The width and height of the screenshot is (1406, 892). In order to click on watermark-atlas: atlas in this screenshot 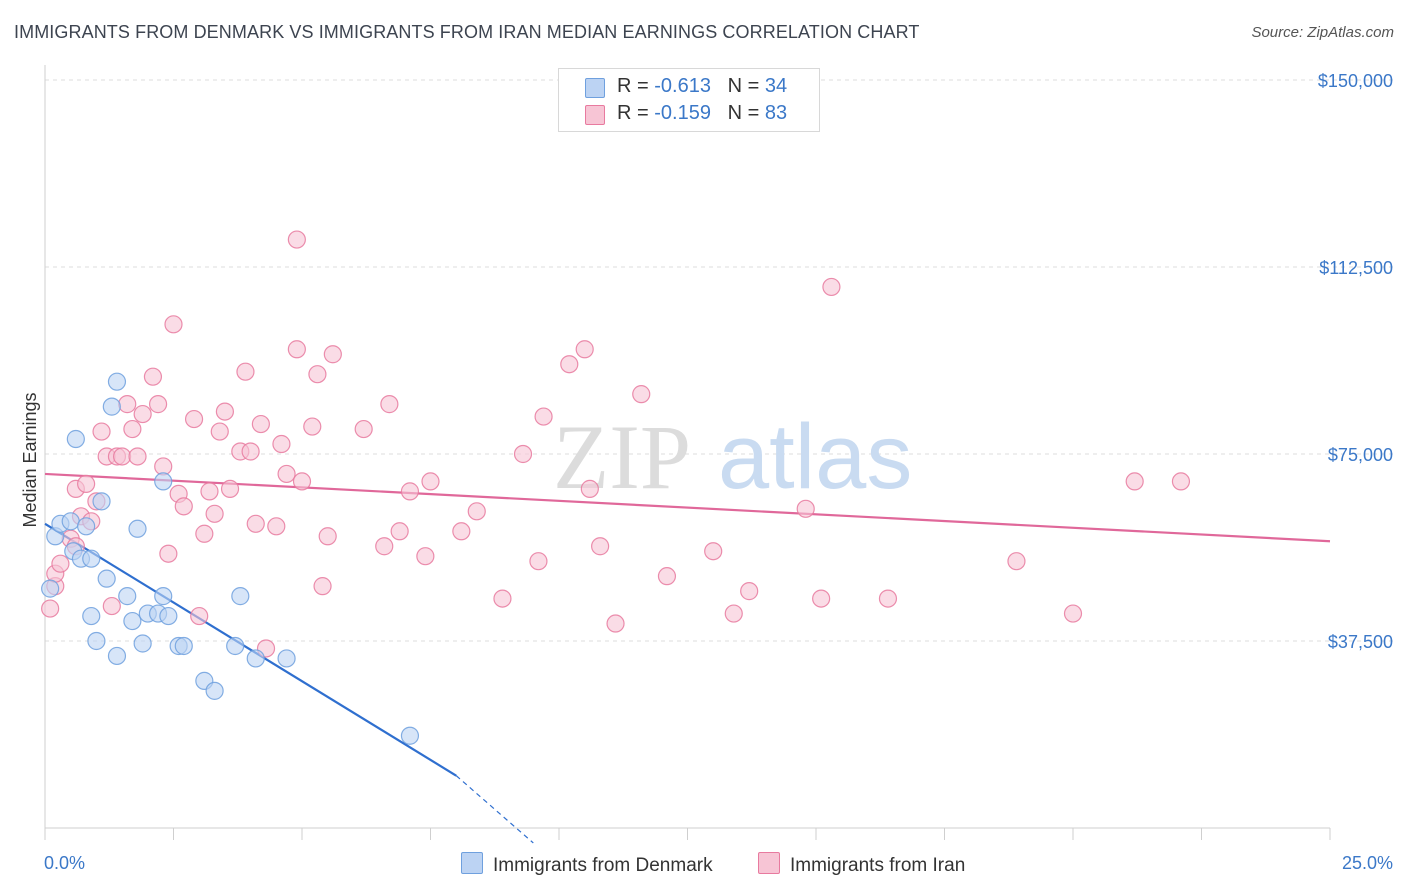, I will do `click(815, 457)`.